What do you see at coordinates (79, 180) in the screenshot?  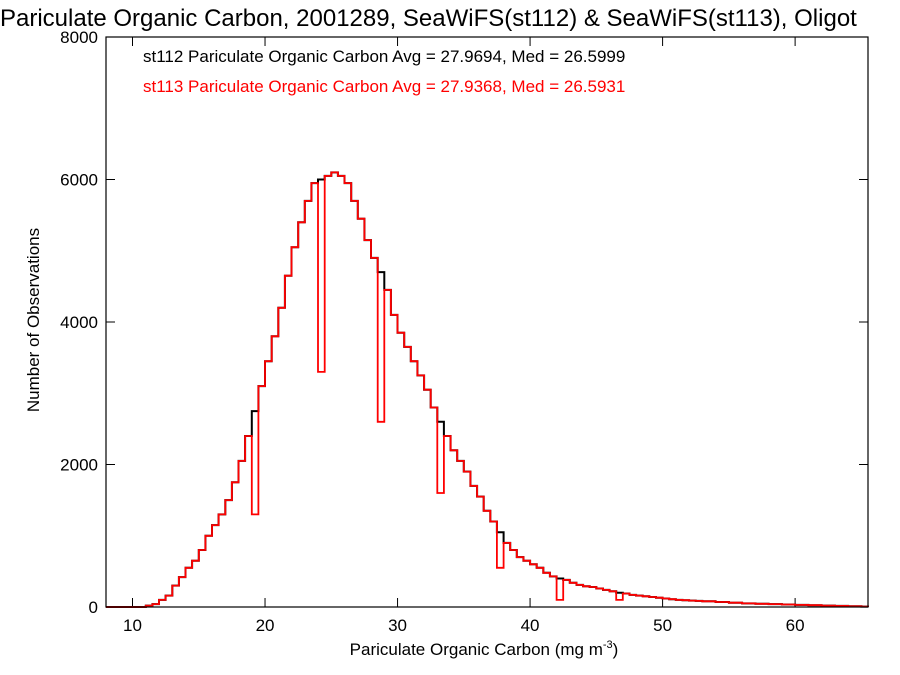 I see `y-tick-label: 6000` at bounding box center [79, 180].